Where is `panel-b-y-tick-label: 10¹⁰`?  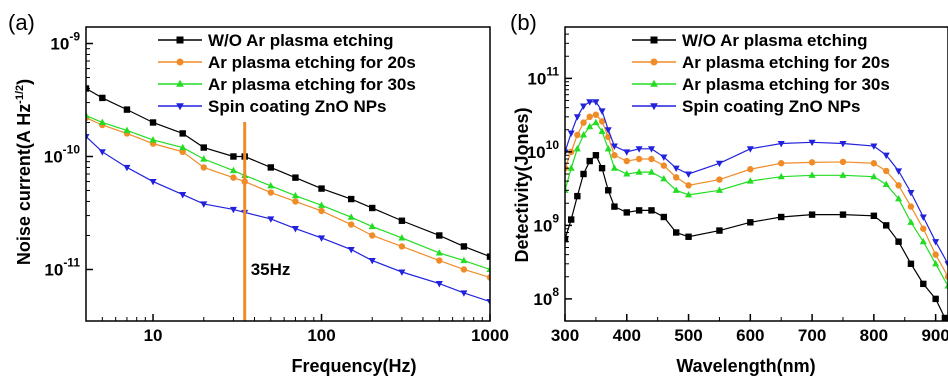 panel-b-y-tick-label: 10¹⁰ is located at coordinates (543, 150).